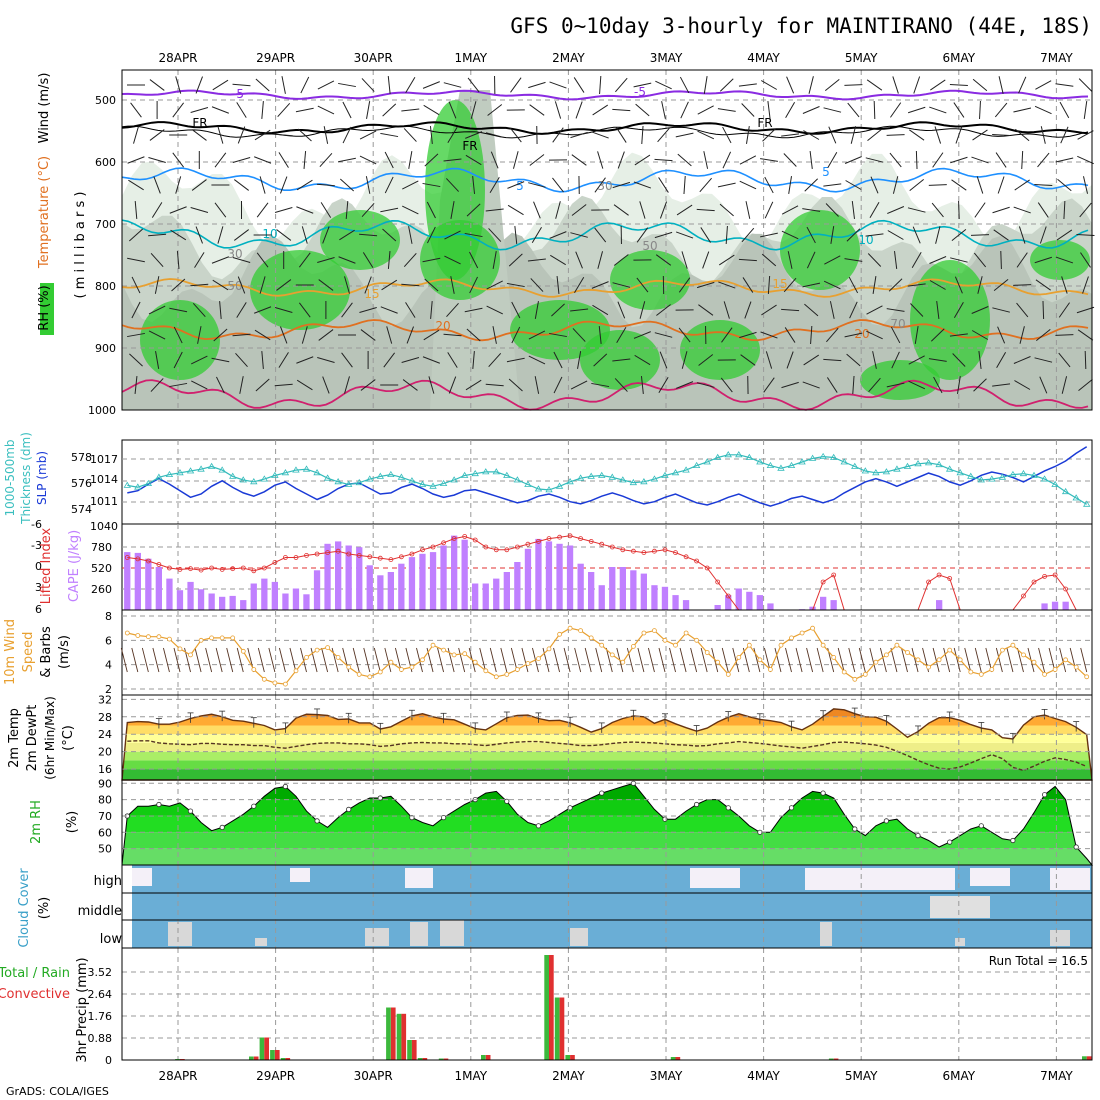 The height and width of the screenshot is (1100, 1100). I want to click on pressure-tick: 800, so click(105, 286).